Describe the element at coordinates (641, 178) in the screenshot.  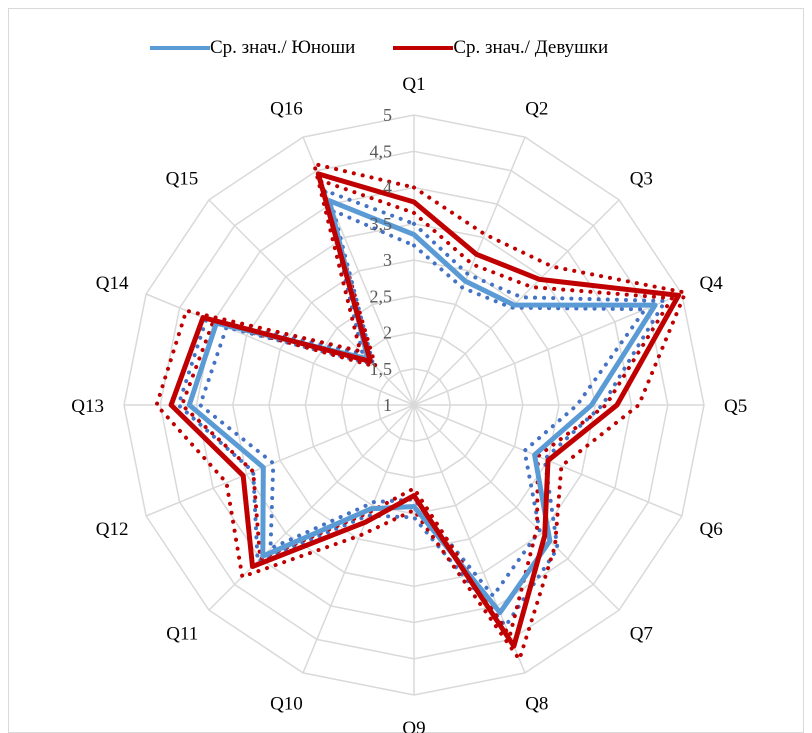
I see `axis-label-q3: Q3` at that location.